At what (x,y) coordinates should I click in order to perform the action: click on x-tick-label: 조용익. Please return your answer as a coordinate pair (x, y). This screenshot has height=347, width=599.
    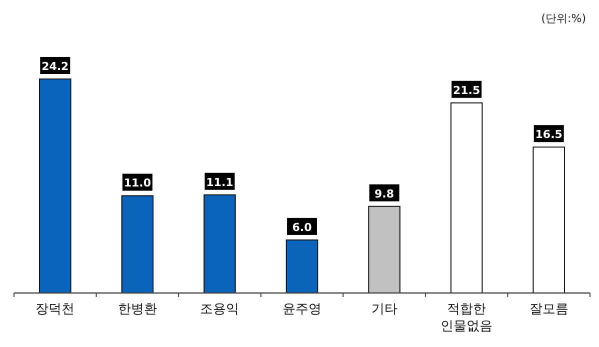
    Looking at the image, I should click on (220, 309).